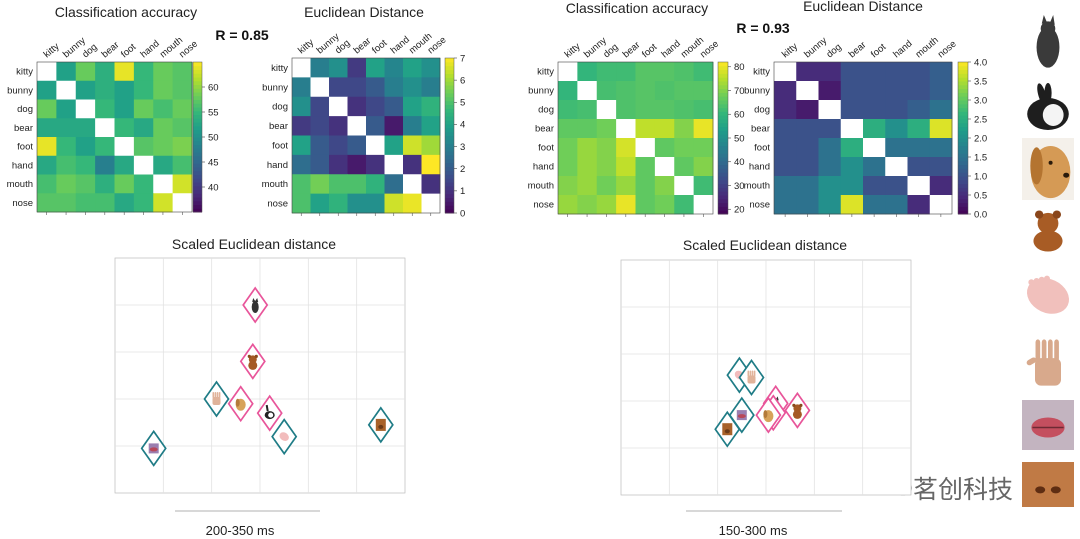 The height and width of the screenshot is (539, 1080). I want to click on colorbar-tick-label: 0, so click(462, 213).